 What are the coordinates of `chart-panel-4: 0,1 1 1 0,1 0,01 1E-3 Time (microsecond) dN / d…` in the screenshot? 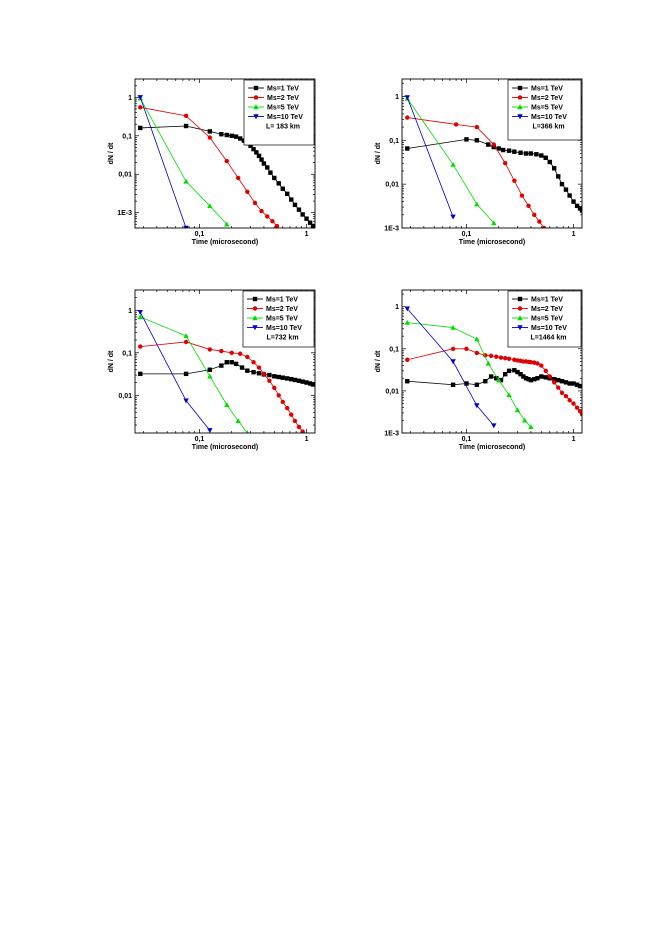 It's located at (479, 370).